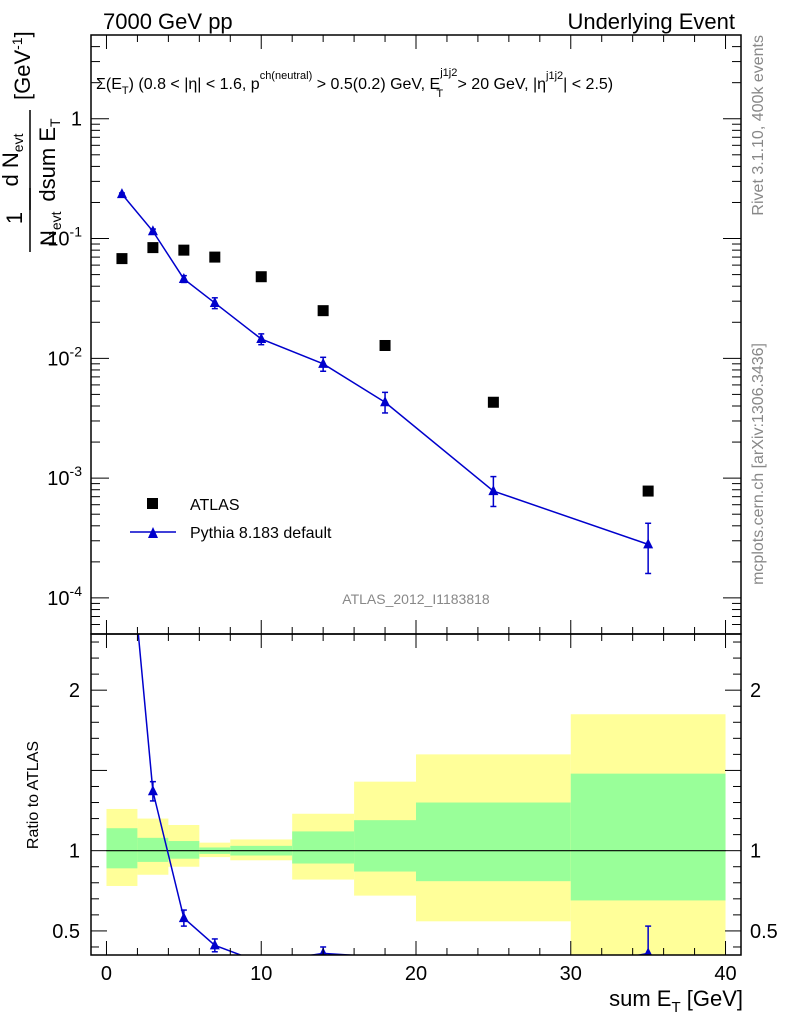  I want to click on header-right: Underlying Event, so click(651, 21).